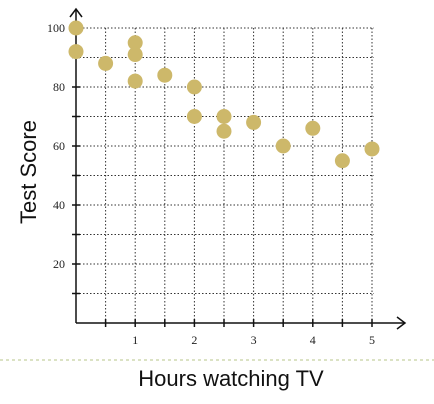 This screenshot has width=434, height=404. I want to click on y-tick-label: 100, so click(56, 28).